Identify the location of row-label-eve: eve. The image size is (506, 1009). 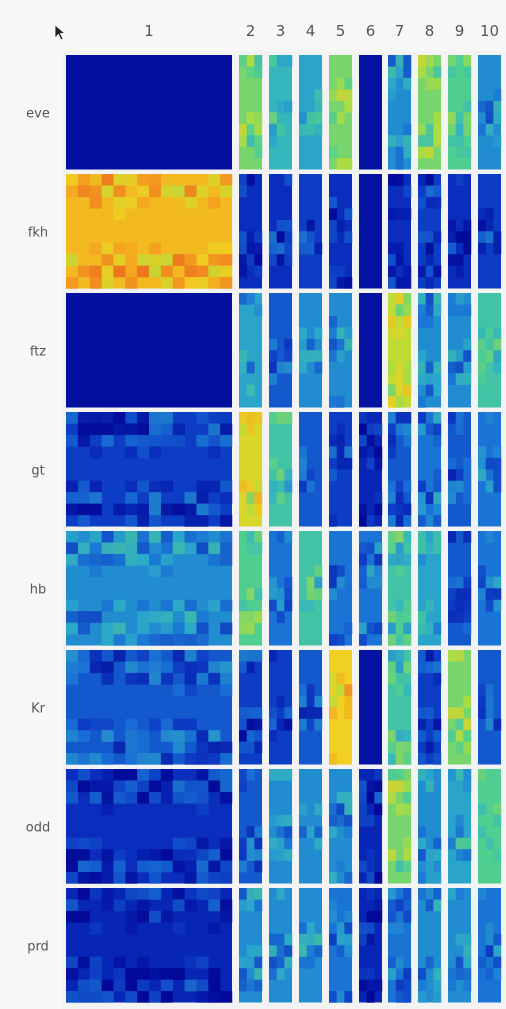
(38, 113).